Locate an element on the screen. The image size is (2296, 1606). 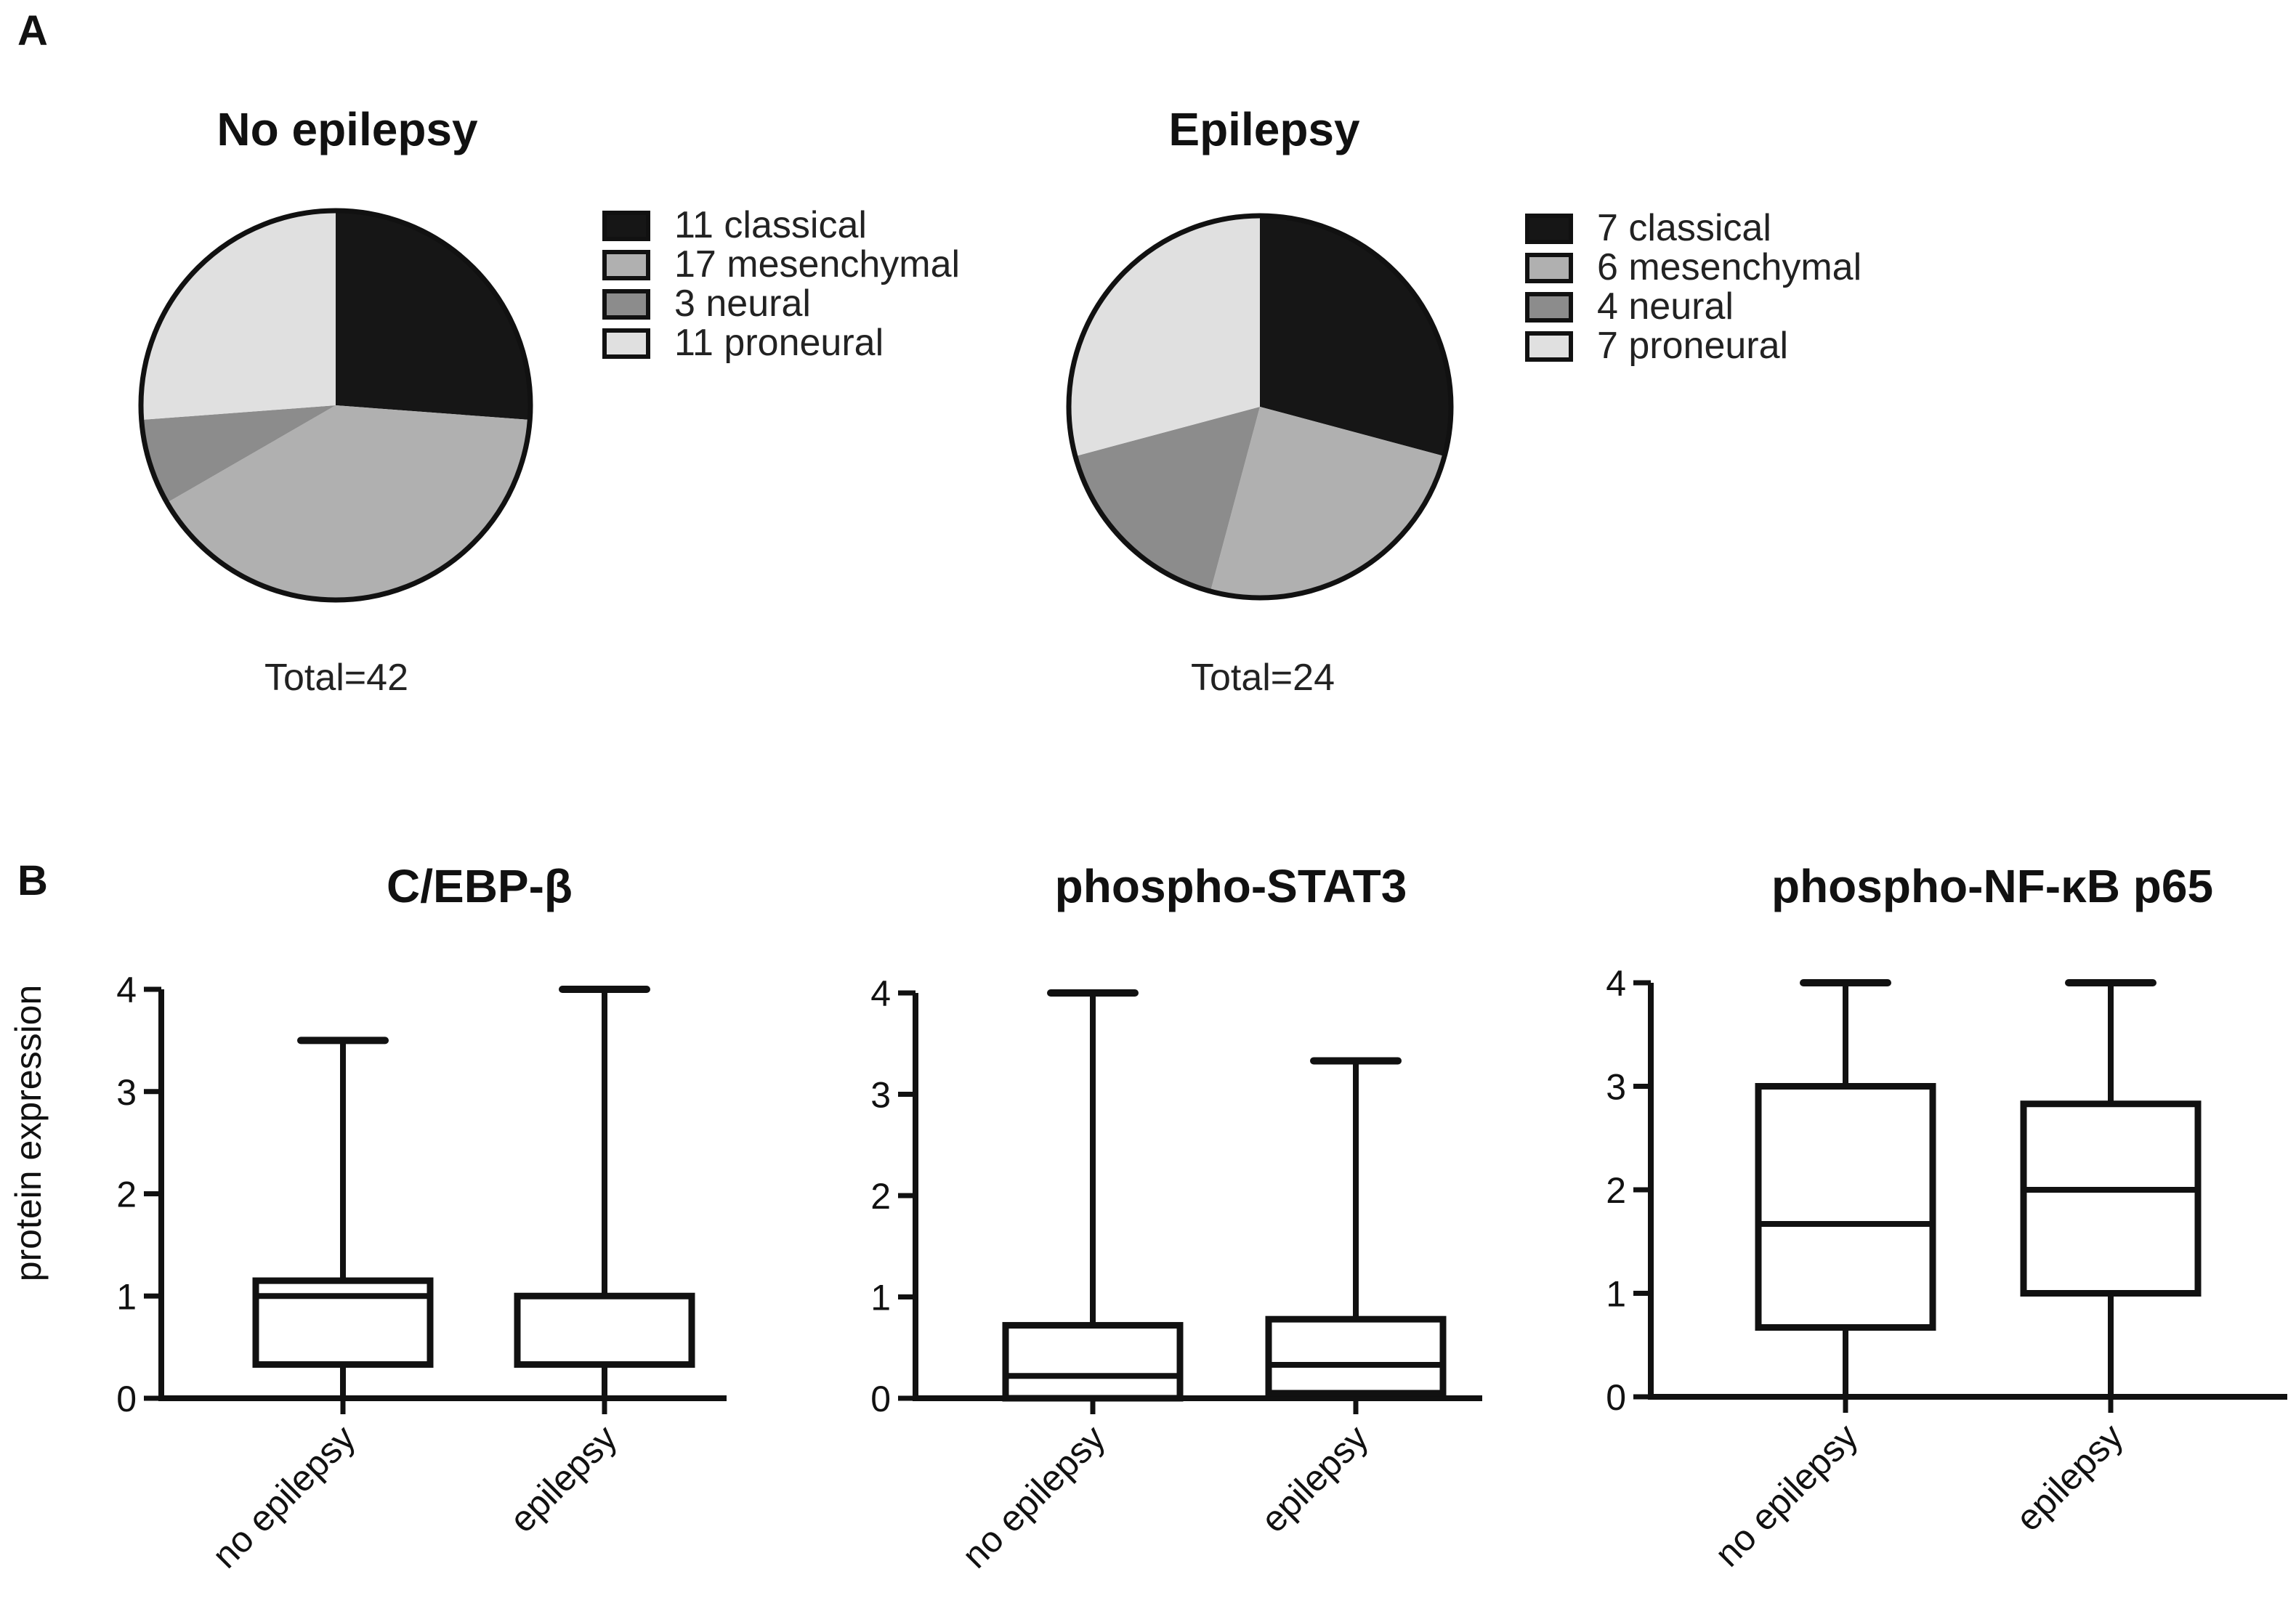
pie-slice-mesenchymal is located at coordinates (348, 502).